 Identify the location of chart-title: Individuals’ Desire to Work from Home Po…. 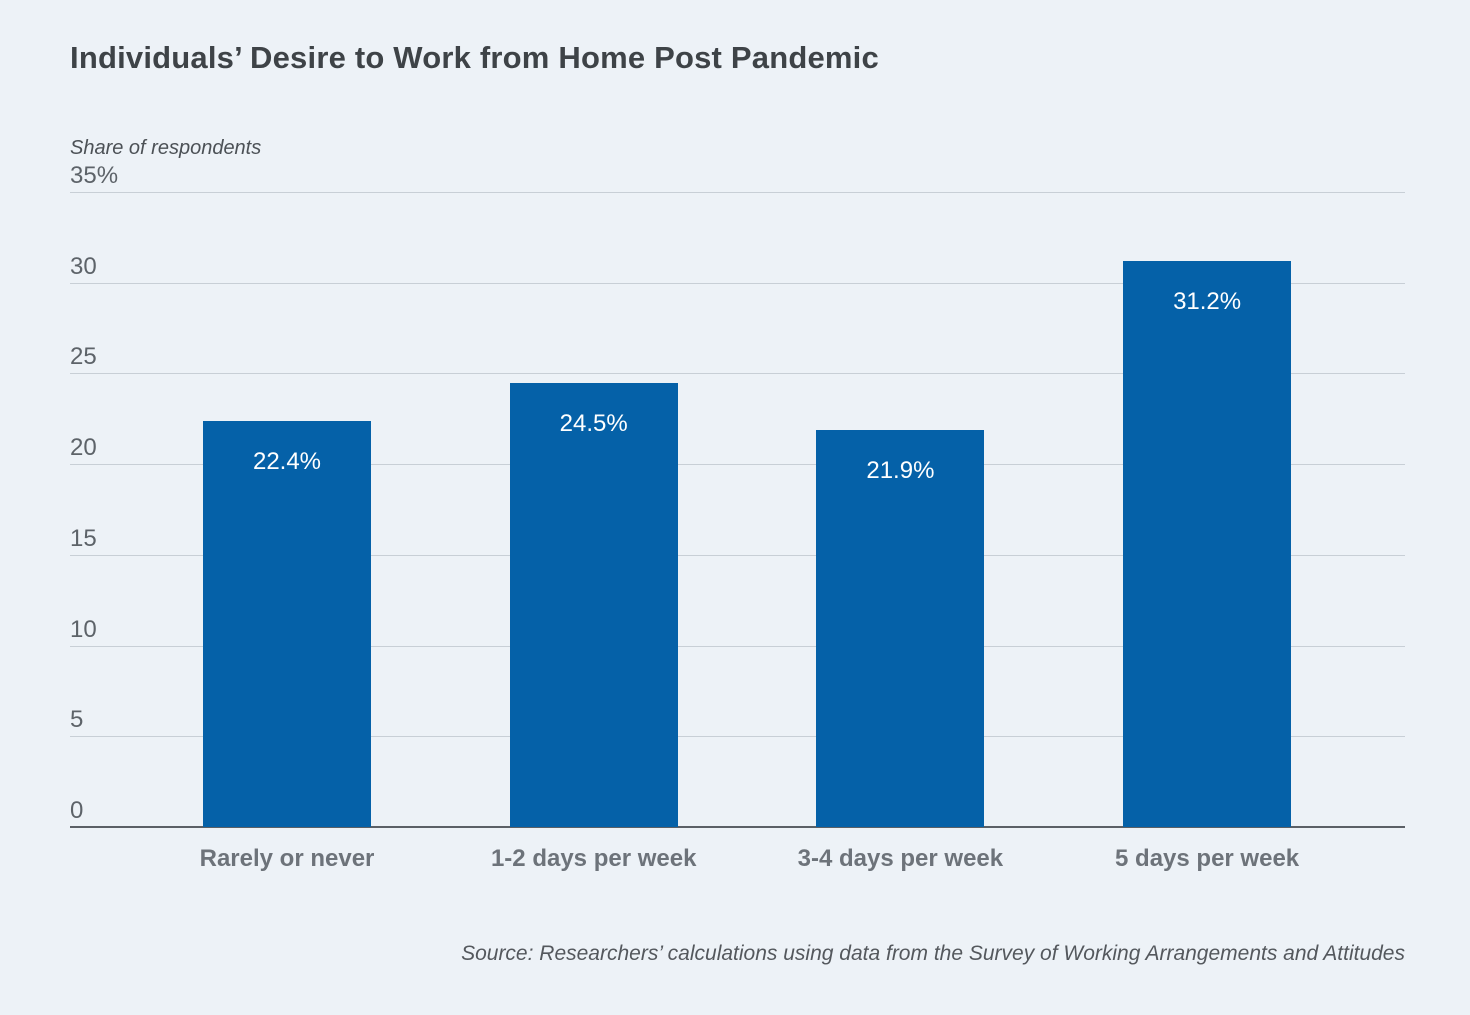
(474, 57).